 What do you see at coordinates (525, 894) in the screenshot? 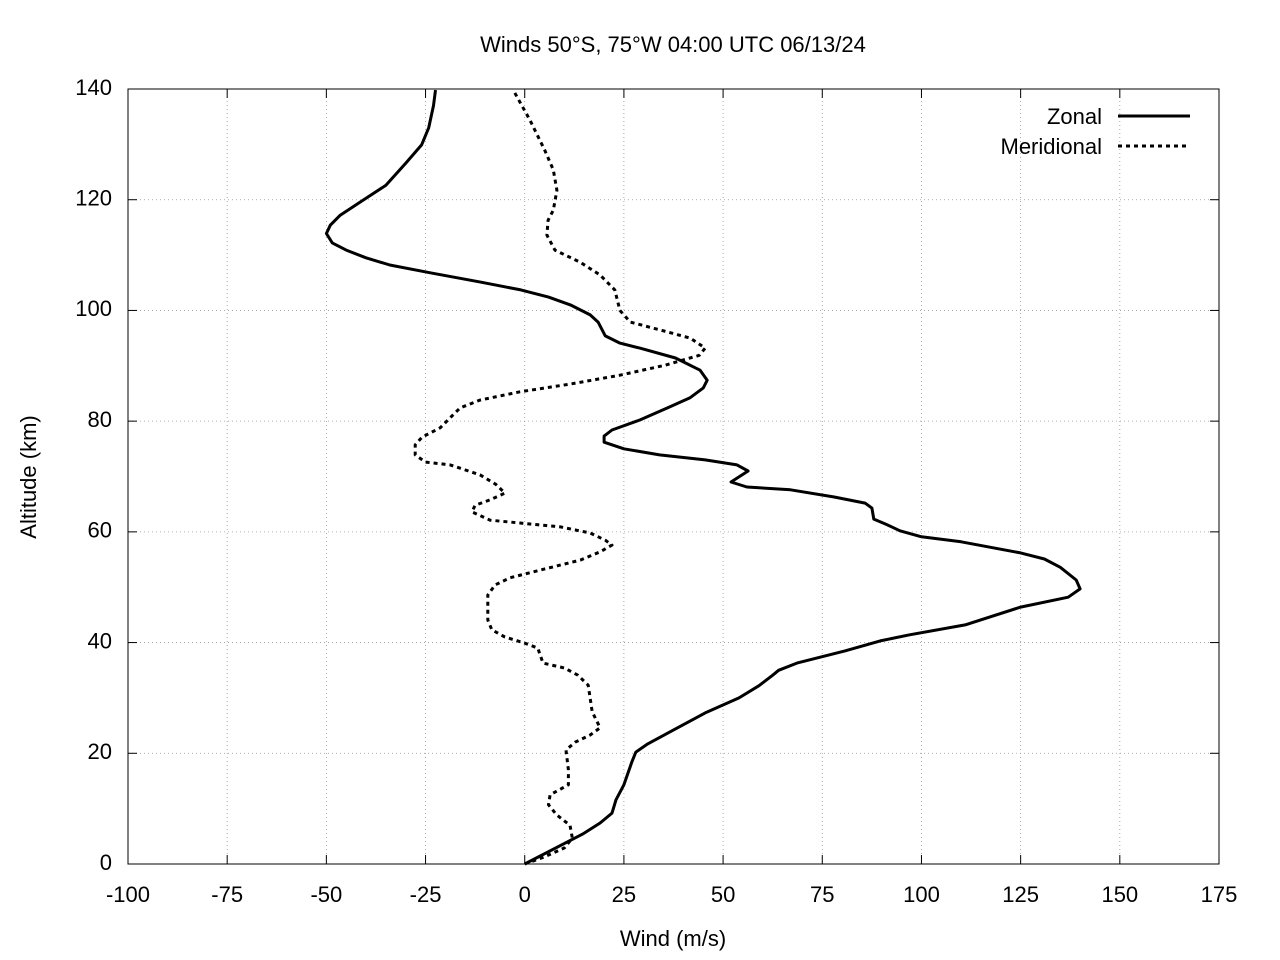
I see `x-tick-label: 0` at bounding box center [525, 894].